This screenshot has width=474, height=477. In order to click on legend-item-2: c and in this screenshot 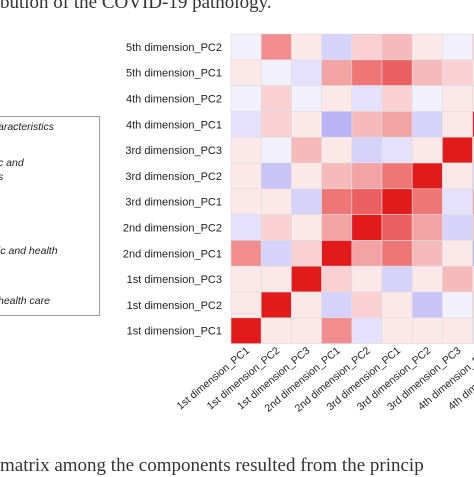, I will do `click(12, 163)`.